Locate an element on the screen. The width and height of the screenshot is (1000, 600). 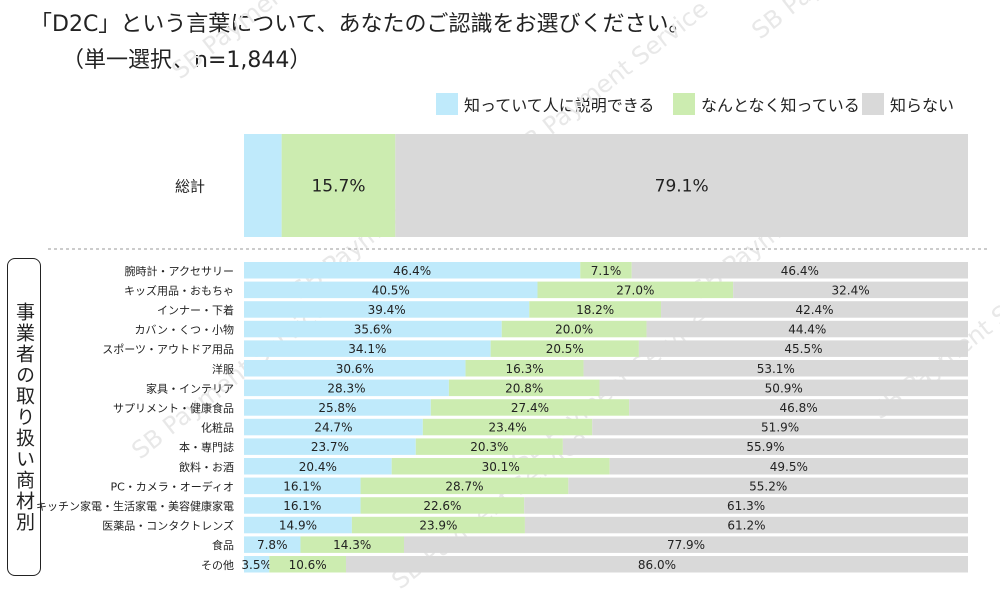
total-bar-segment is located at coordinates (338, 185).